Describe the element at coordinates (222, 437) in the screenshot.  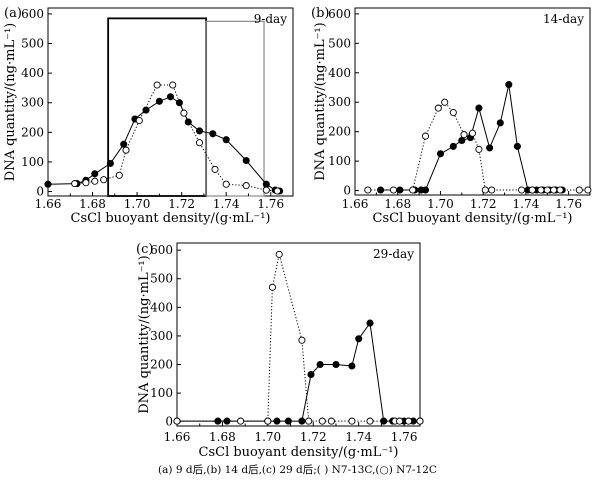
I see `panel-c-x-tick-label: 1.68` at that location.